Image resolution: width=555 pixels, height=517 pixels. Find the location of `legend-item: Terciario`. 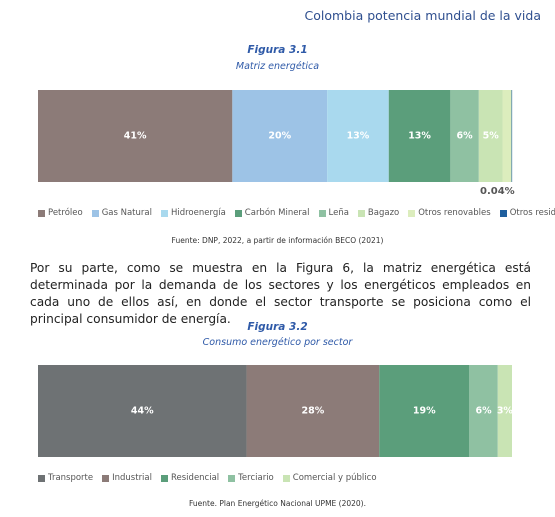

legend-item: Terciario is located at coordinates (251, 478).